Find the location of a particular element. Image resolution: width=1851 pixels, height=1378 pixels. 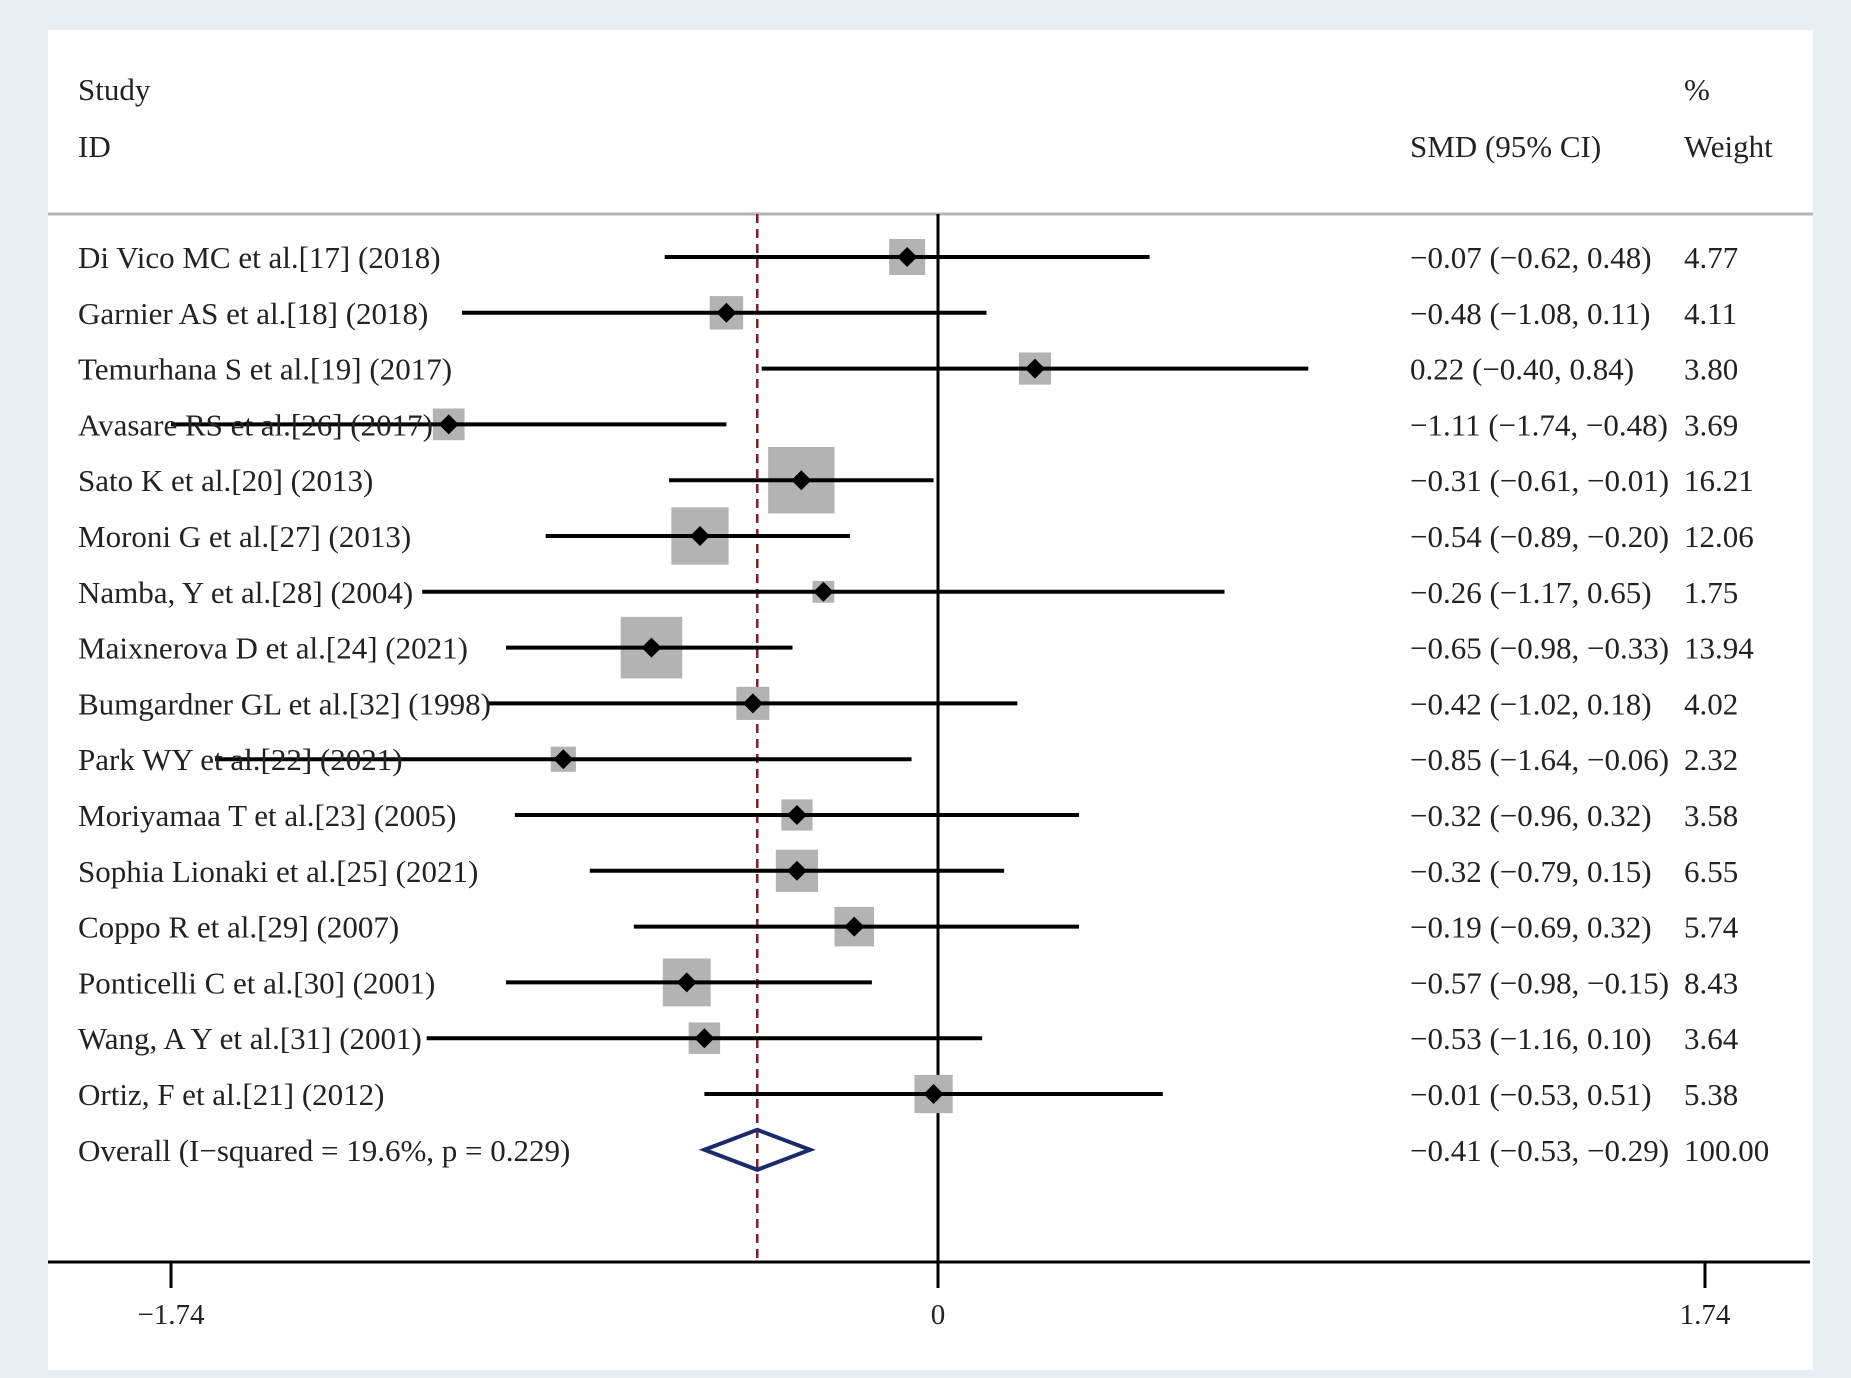

study-weight-text: 3.80 is located at coordinates (1711, 369).